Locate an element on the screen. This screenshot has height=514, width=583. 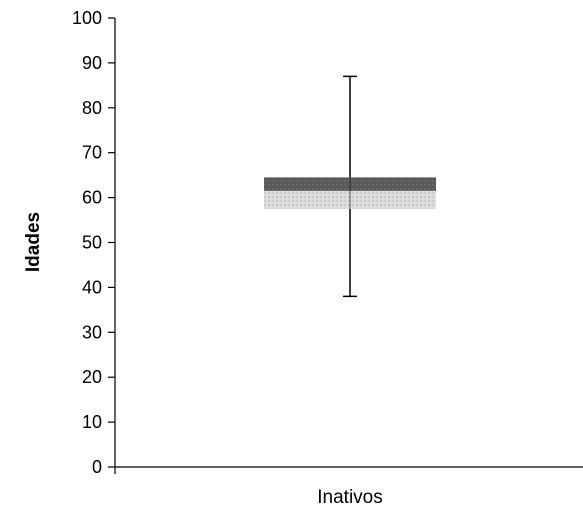
y-tick-label: 80 is located at coordinates (92, 108).